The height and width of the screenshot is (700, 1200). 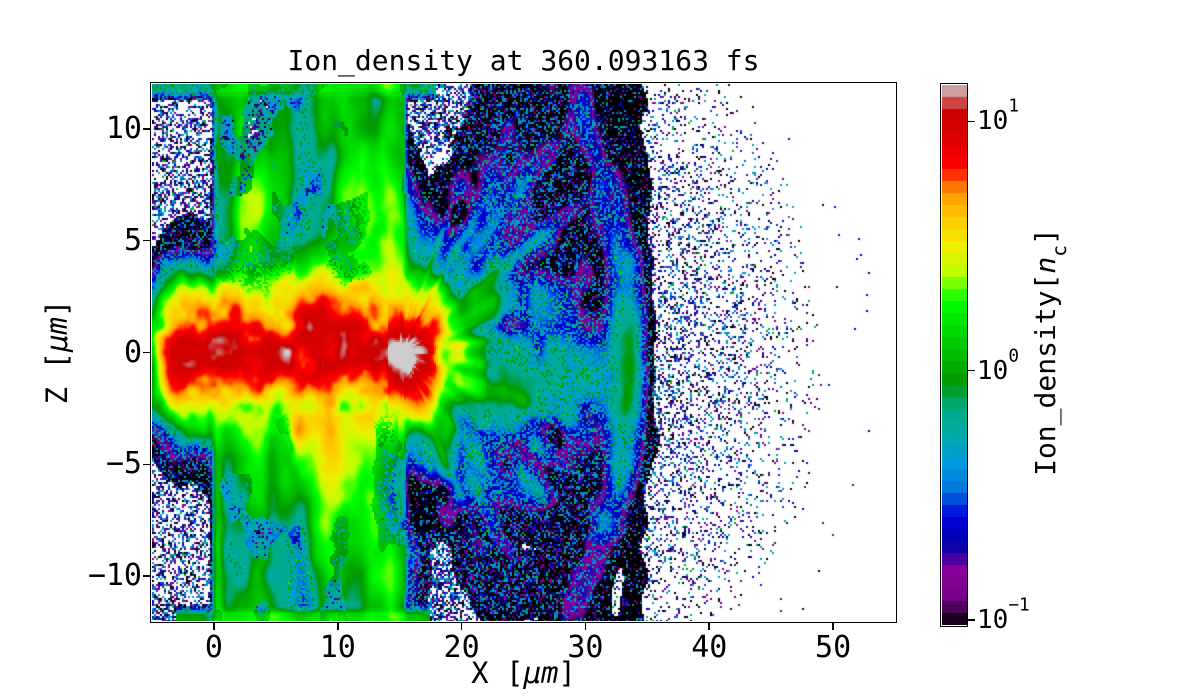 What do you see at coordinates (541, 673) in the screenshot?
I see `x-axis-unit: μm` at bounding box center [541, 673].